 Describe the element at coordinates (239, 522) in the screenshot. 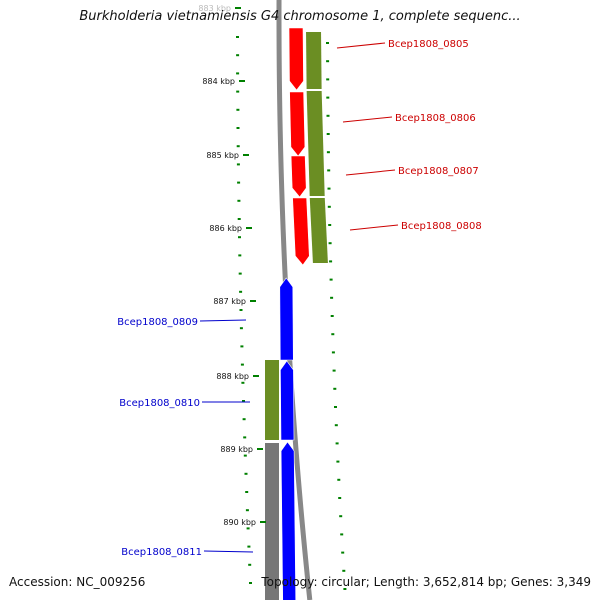

I see `tick-label: 890 kbp` at that location.